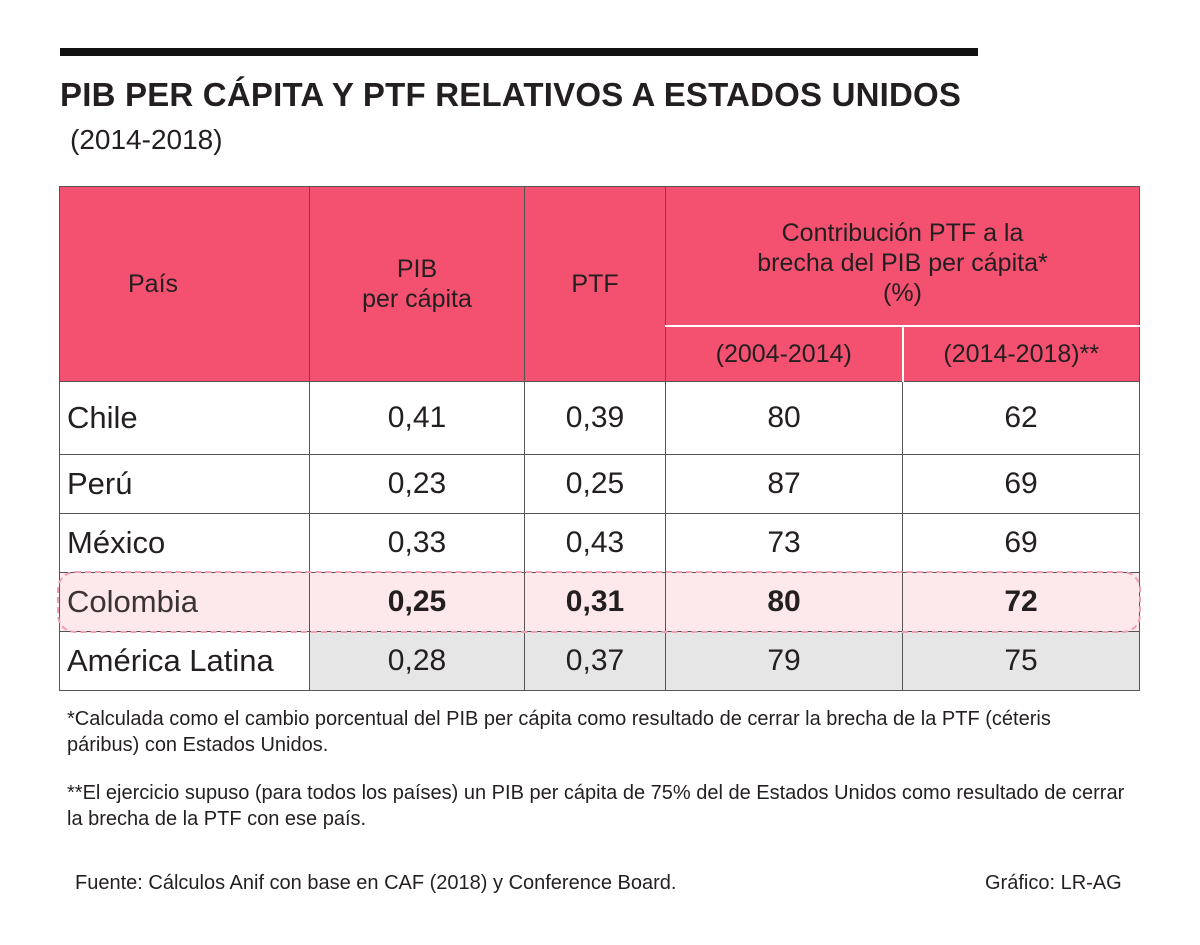 This screenshot has height=945, width=1200. What do you see at coordinates (1053, 883) in the screenshot?
I see `credit-text: Gráfico: LR-AG` at bounding box center [1053, 883].